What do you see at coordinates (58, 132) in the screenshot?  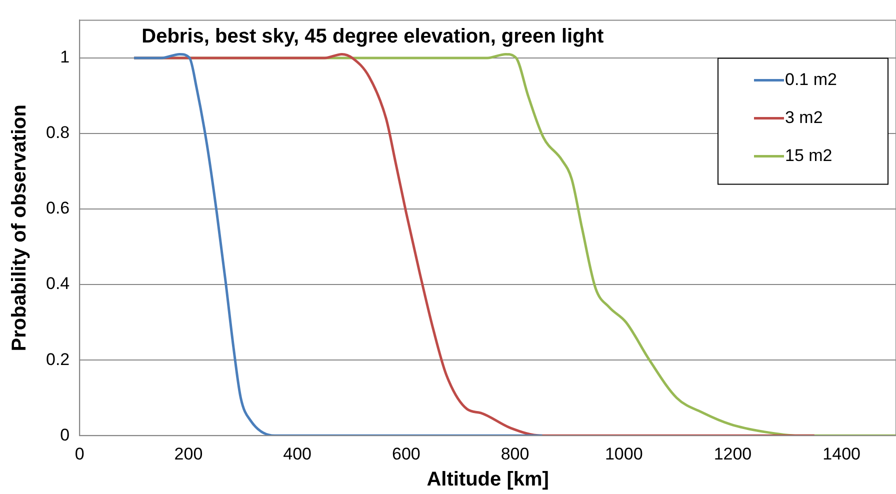 I see `y-tick-label: 0.8` at bounding box center [58, 132].